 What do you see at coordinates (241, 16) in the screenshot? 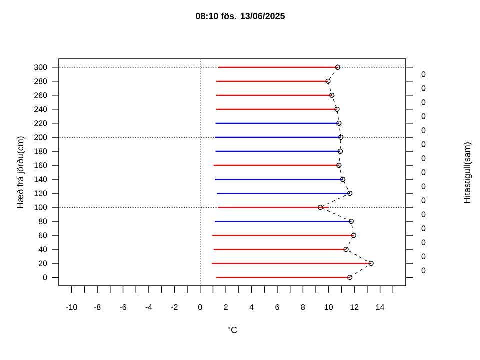
I see `chart-title: 08:10 fös. 13/06/2025` at bounding box center [241, 16].